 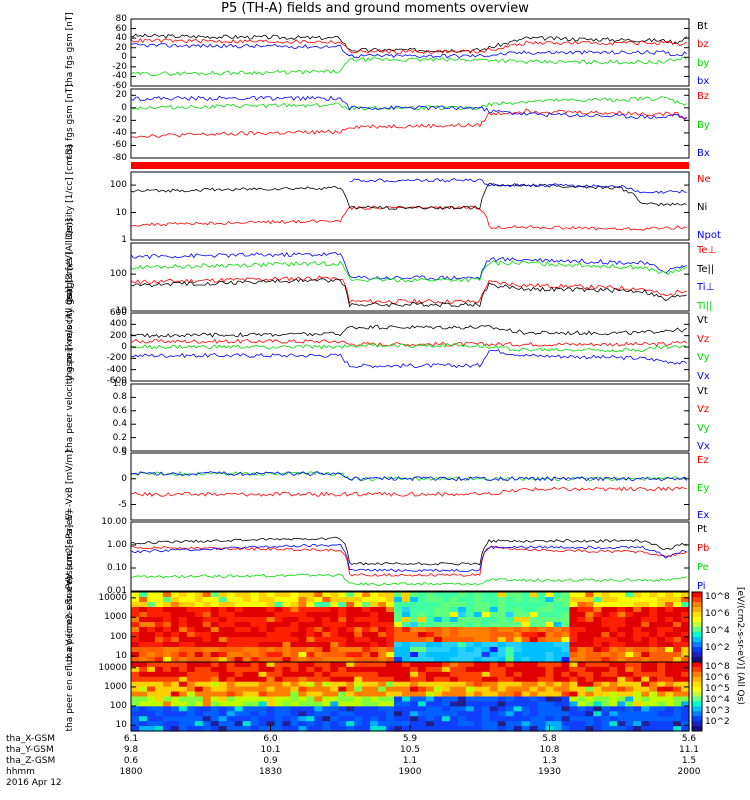 What do you see at coordinates (689, 739) in the screenshot?
I see `orbit-value: 5.6` at bounding box center [689, 739].